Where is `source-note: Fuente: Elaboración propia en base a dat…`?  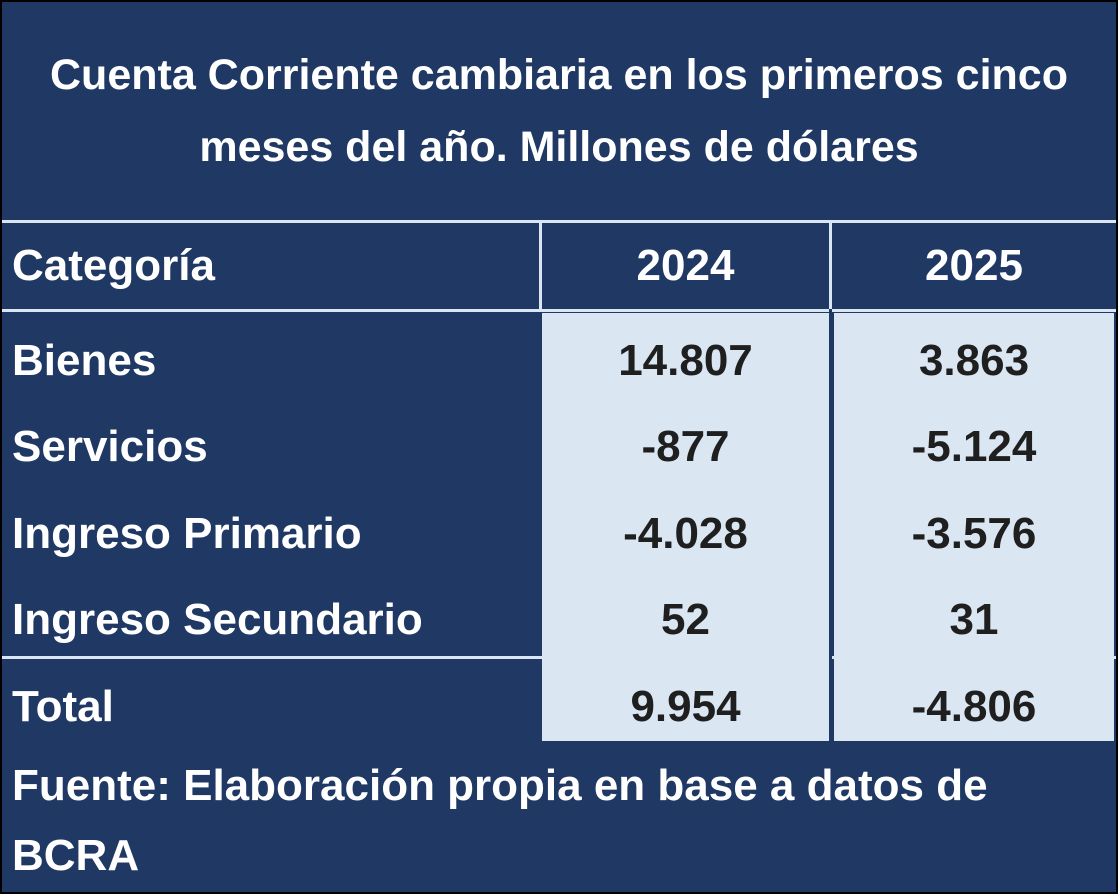 source-note: Fuente: Elaboración propia en base a dat… is located at coordinates (500, 820).